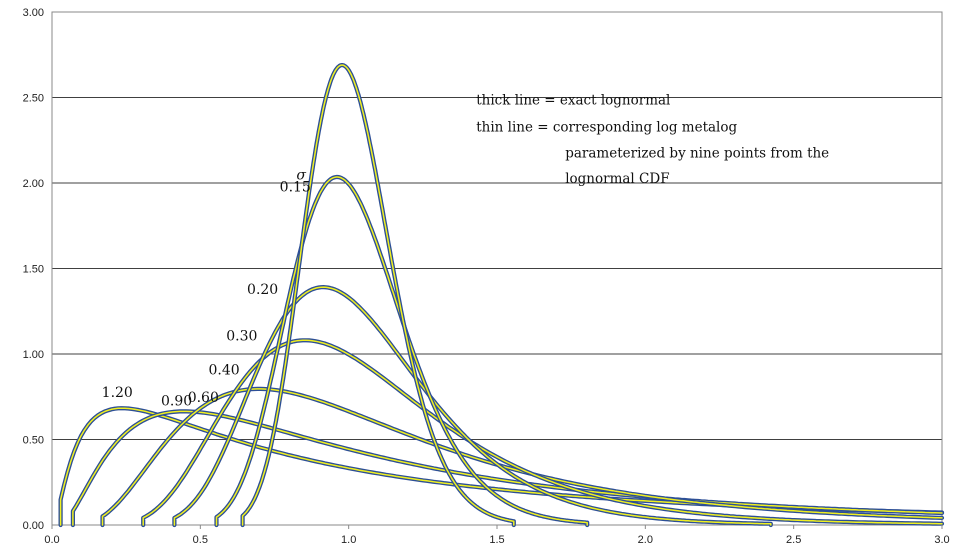 This screenshot has width=955, height=552. What do you see at coordinates (206, 289) in the screenshot?
I see `sigma-labels: σ0.15 0.20 0.30 0.40 0.600.90 1.20` at bounding box center [206, 289].